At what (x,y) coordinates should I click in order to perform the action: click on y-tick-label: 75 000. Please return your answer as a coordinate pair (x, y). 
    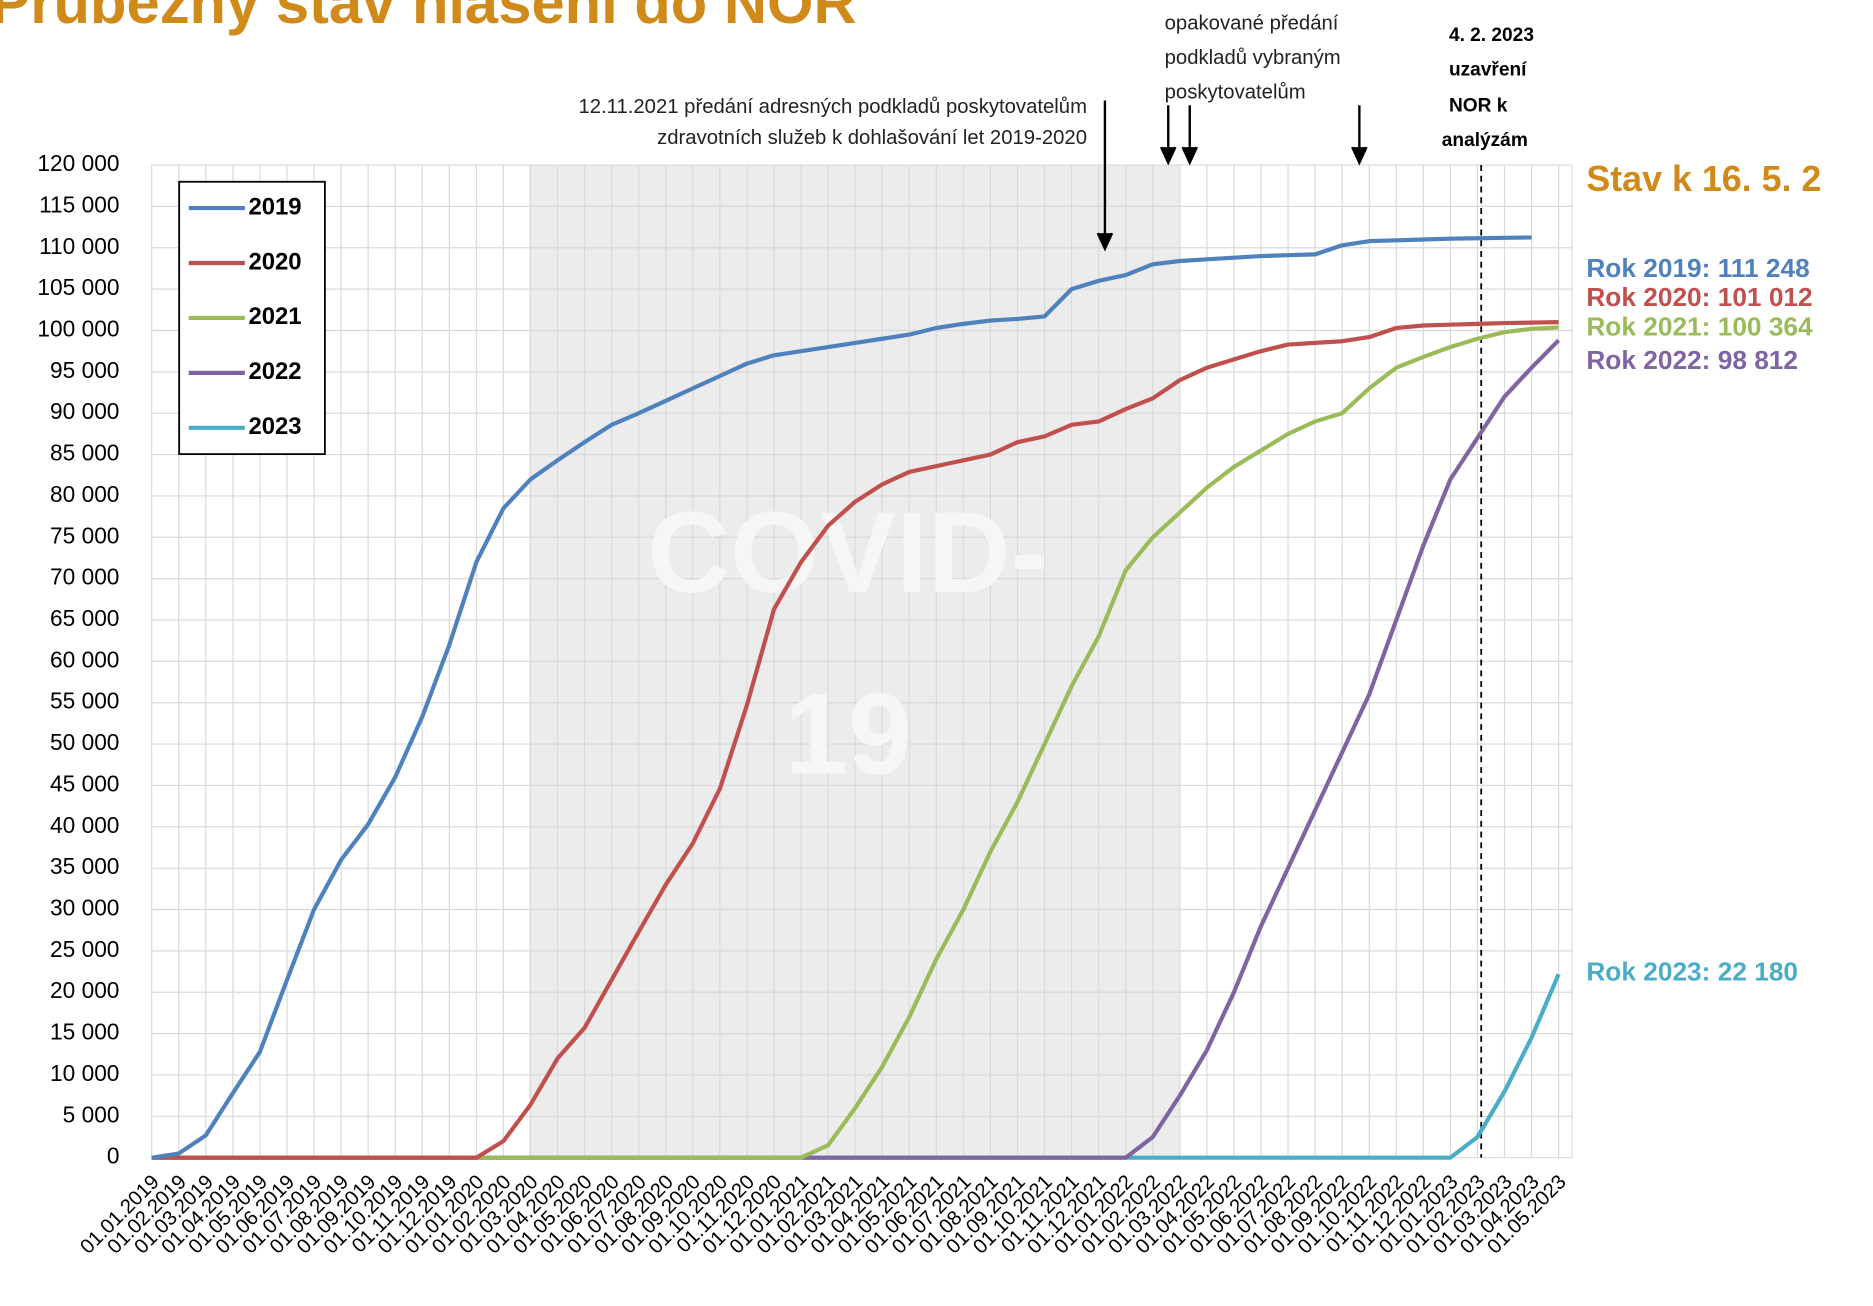
    Looking at the image, I should click on (84, 535).